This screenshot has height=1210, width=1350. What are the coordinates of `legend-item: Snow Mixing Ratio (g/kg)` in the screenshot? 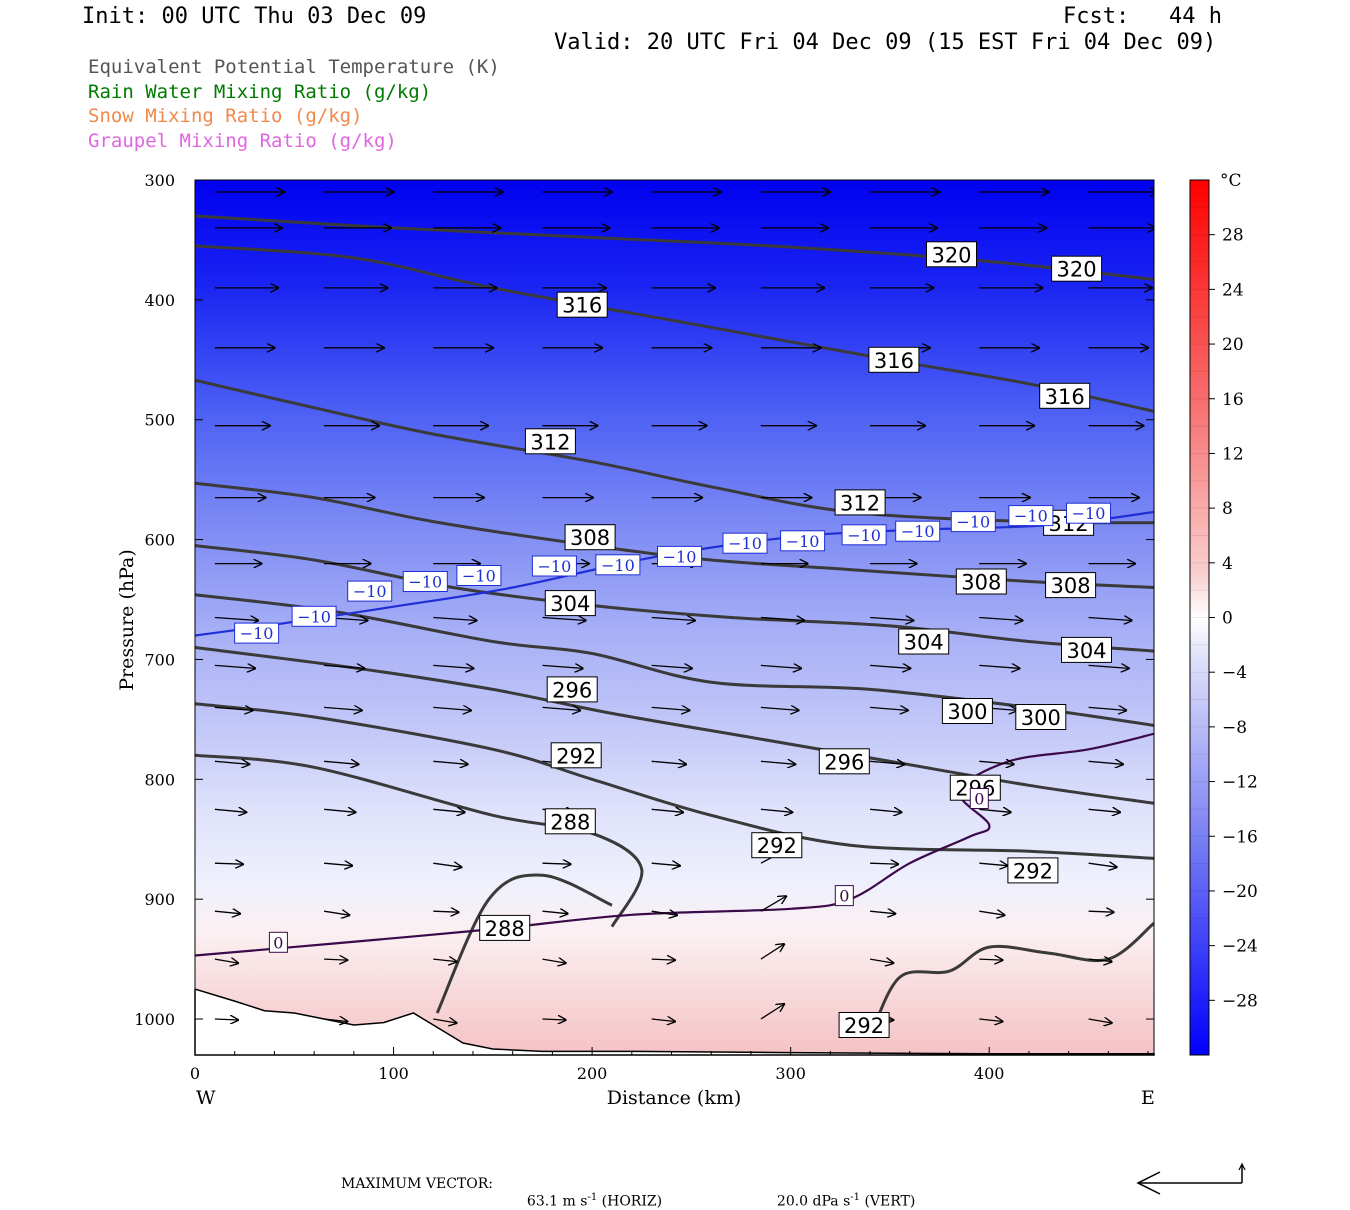 It's located at (225, 116).